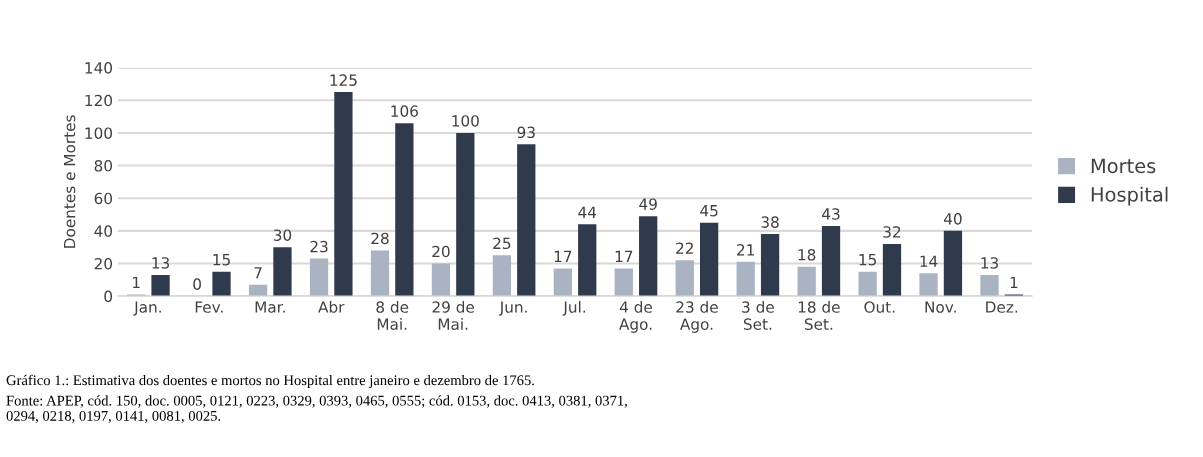 The image size is (1203, 457). I want to click on x-tick-label: Out., so click(879, 307).